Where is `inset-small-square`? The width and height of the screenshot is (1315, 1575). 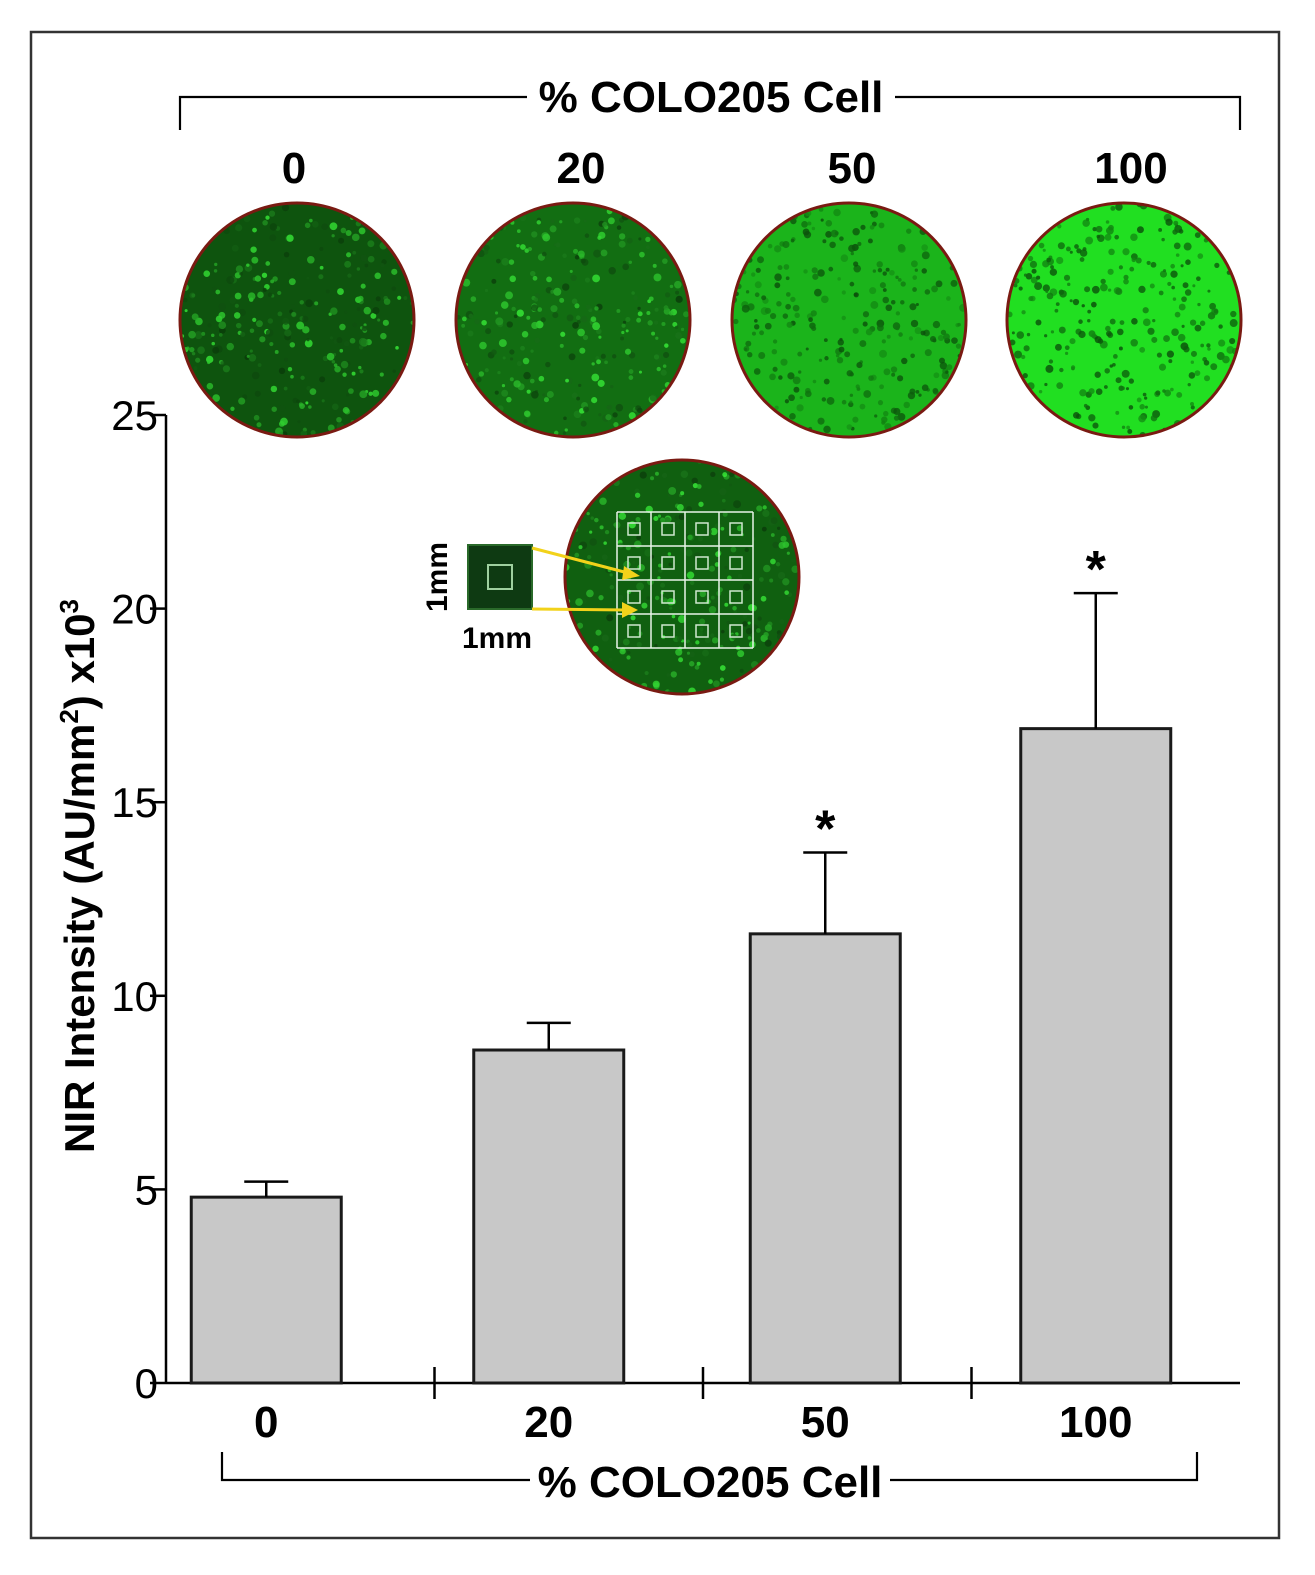 inset-small-square is located at coordinates (500, 577).